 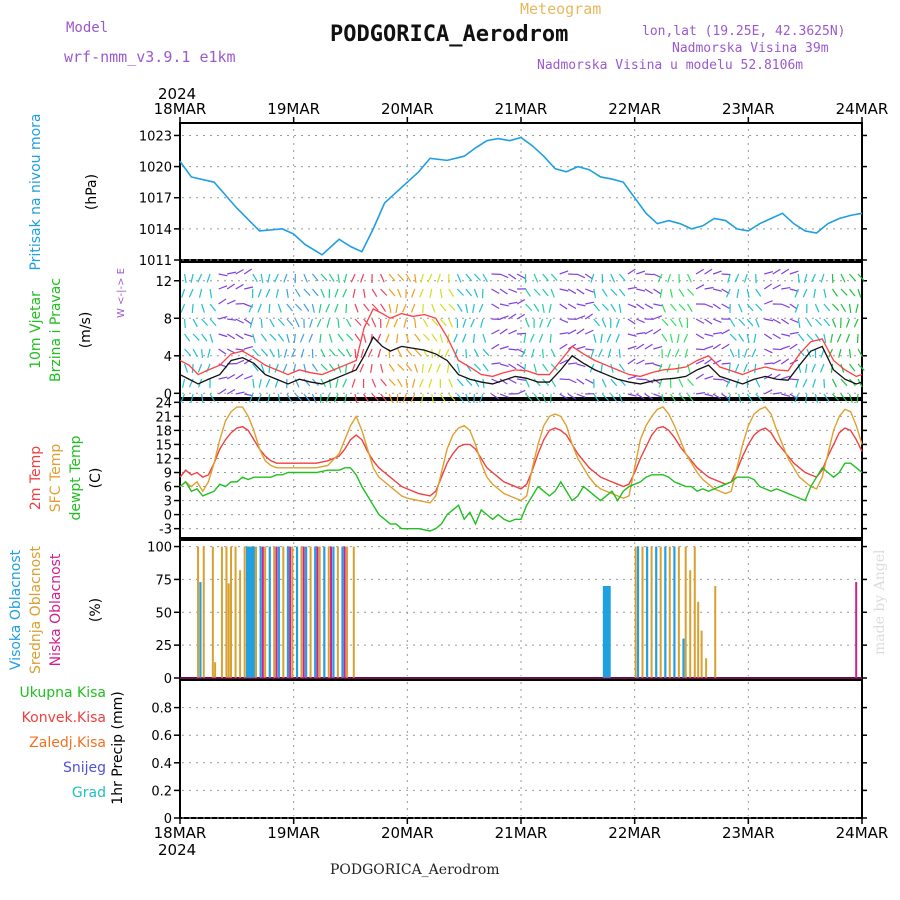 What do you see at coordinates (521, 749) in the screenshot?
I see `precip-panel-frame` at bounding box center [521, 749].